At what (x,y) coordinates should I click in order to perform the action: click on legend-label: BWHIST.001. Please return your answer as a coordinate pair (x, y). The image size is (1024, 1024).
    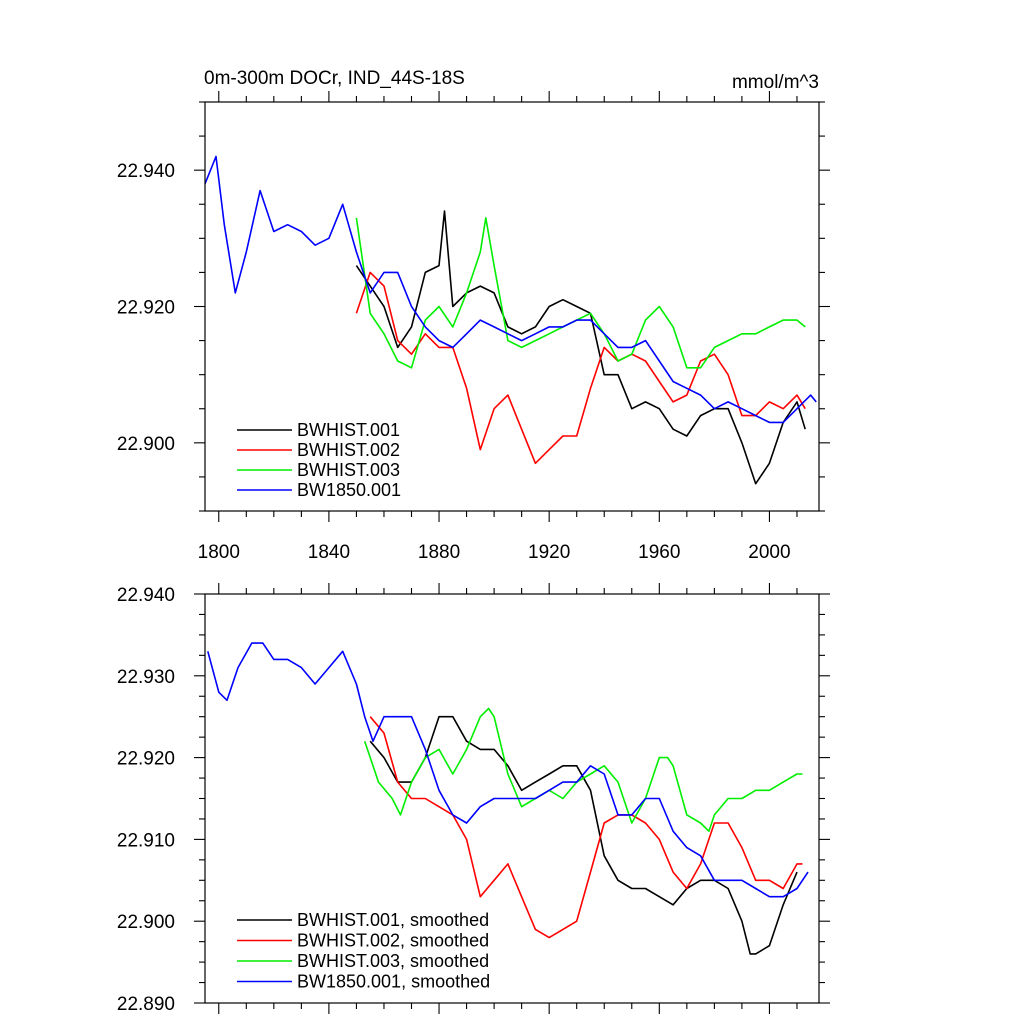
    Looking at the image, I should click on (348, 430).